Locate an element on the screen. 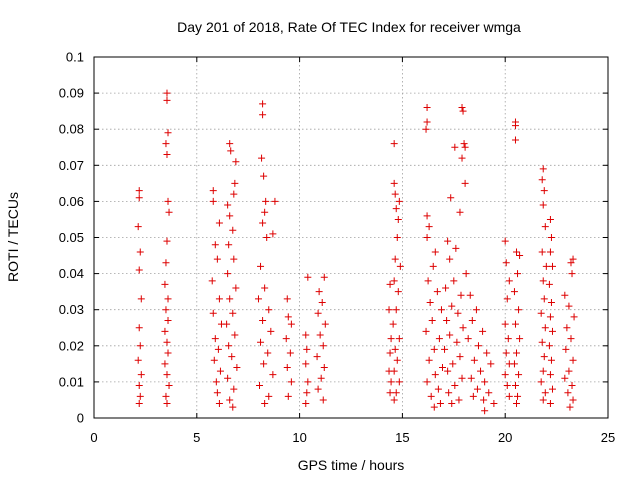 This screenshot has width=640, height=480. x-tick-label: 15 is located at coordinates (402, 437).